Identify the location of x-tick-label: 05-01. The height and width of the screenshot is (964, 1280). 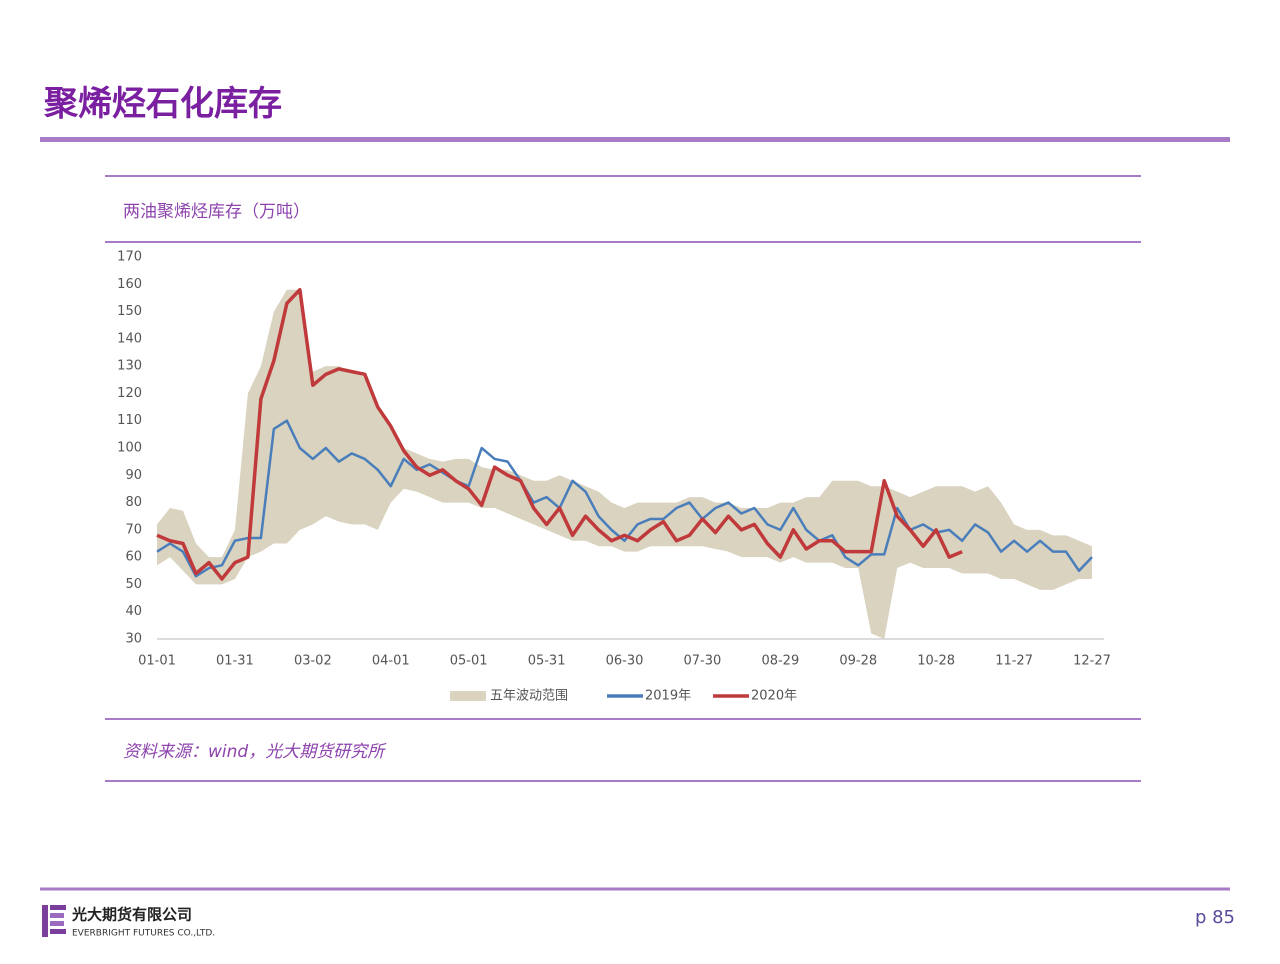
(469, 661).